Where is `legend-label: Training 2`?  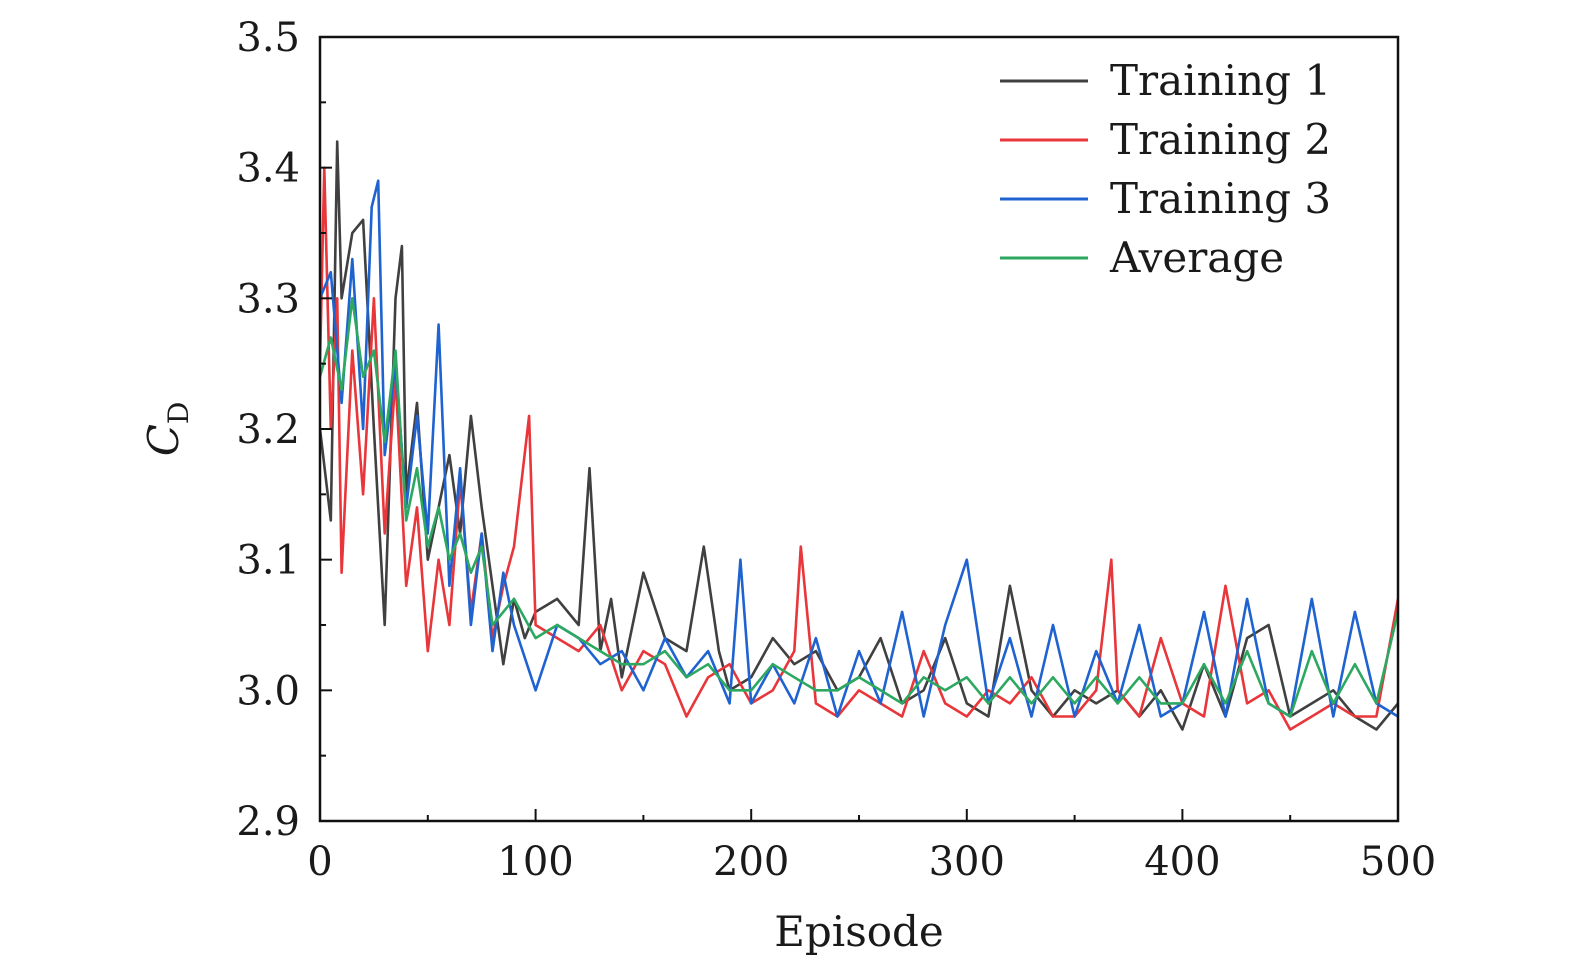
legend-label: Training 2 is located at coordinates (1220, 139).